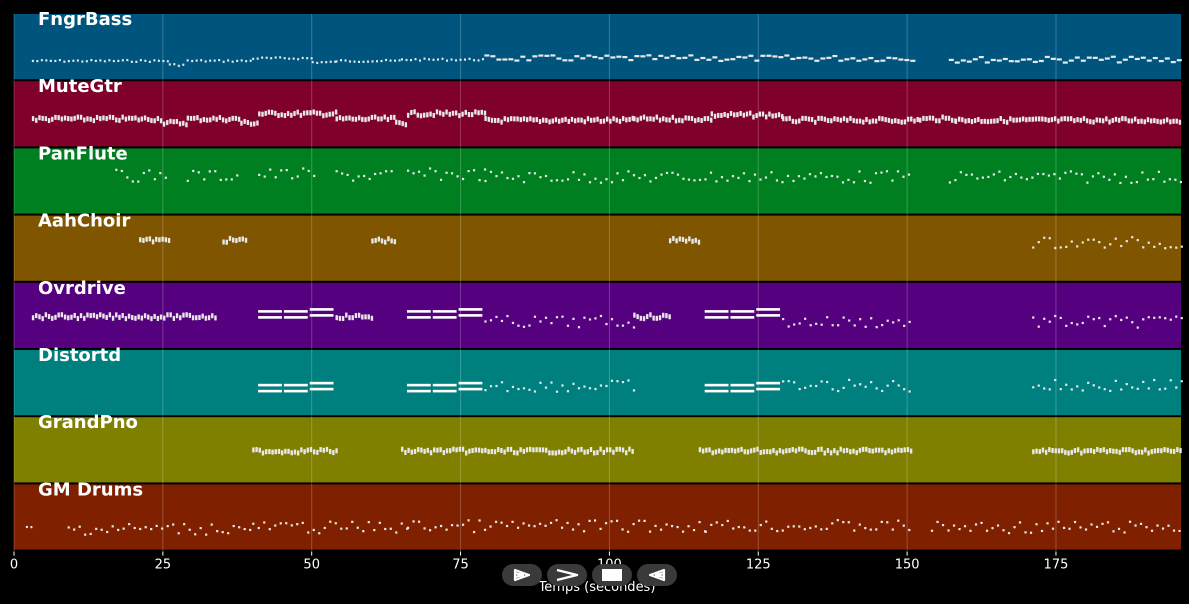 The height and width of the screenshot is (604, 1189). Describe the element at coordinates (657, 575) in the screenshot. I see `play-backward-button` at that location.